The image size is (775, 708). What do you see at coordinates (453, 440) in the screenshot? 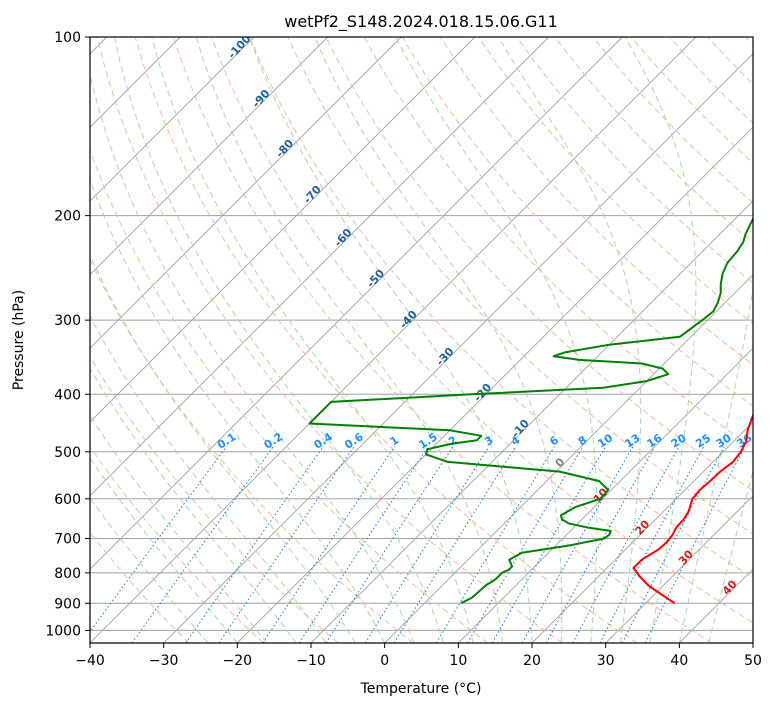
I see `mixing-ratio-label: 2` at bounding box center [453, 440].